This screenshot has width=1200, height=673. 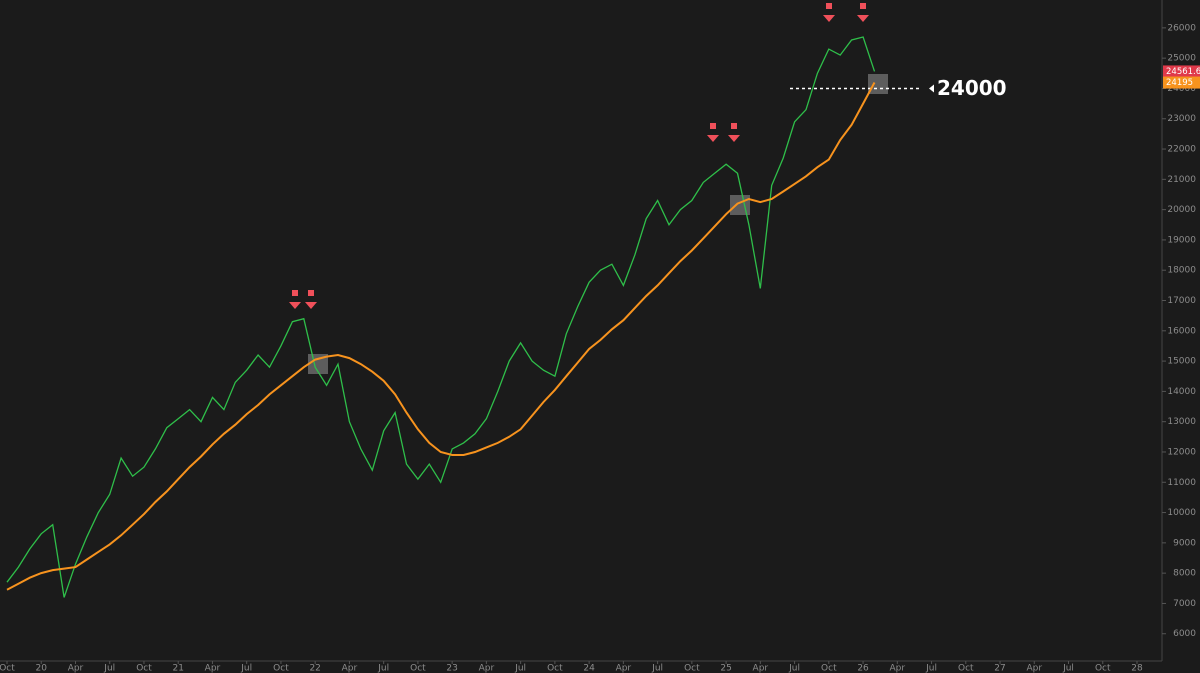 I want to click on y-tick-label: 25000, so click(x=1181, y=59).